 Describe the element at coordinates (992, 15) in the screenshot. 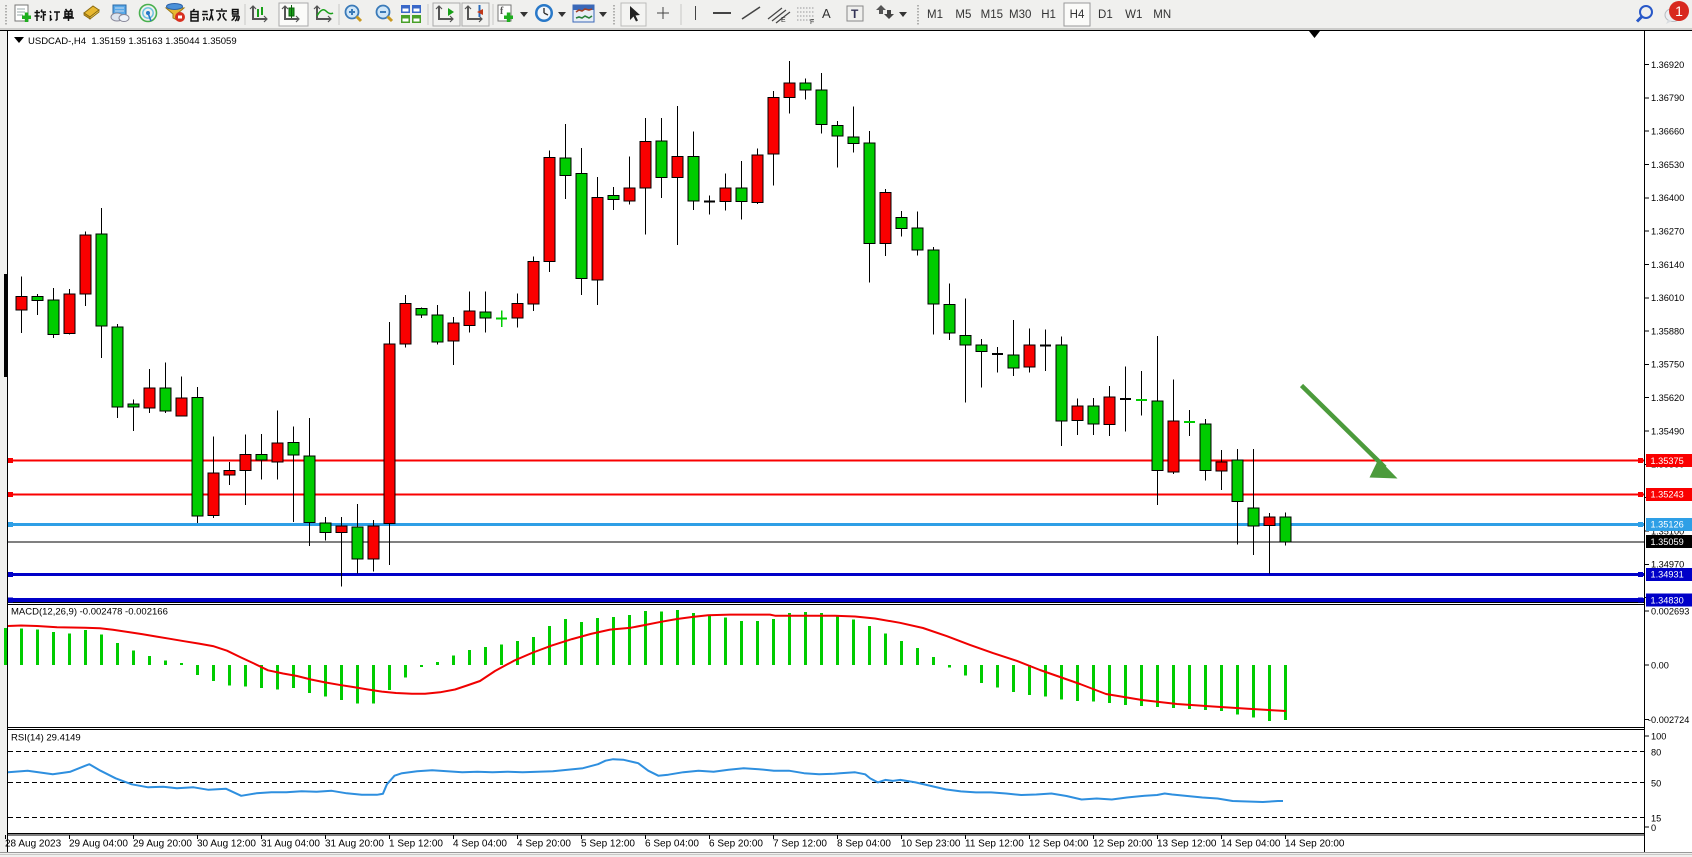

I see `svg-text: M15` at that location.